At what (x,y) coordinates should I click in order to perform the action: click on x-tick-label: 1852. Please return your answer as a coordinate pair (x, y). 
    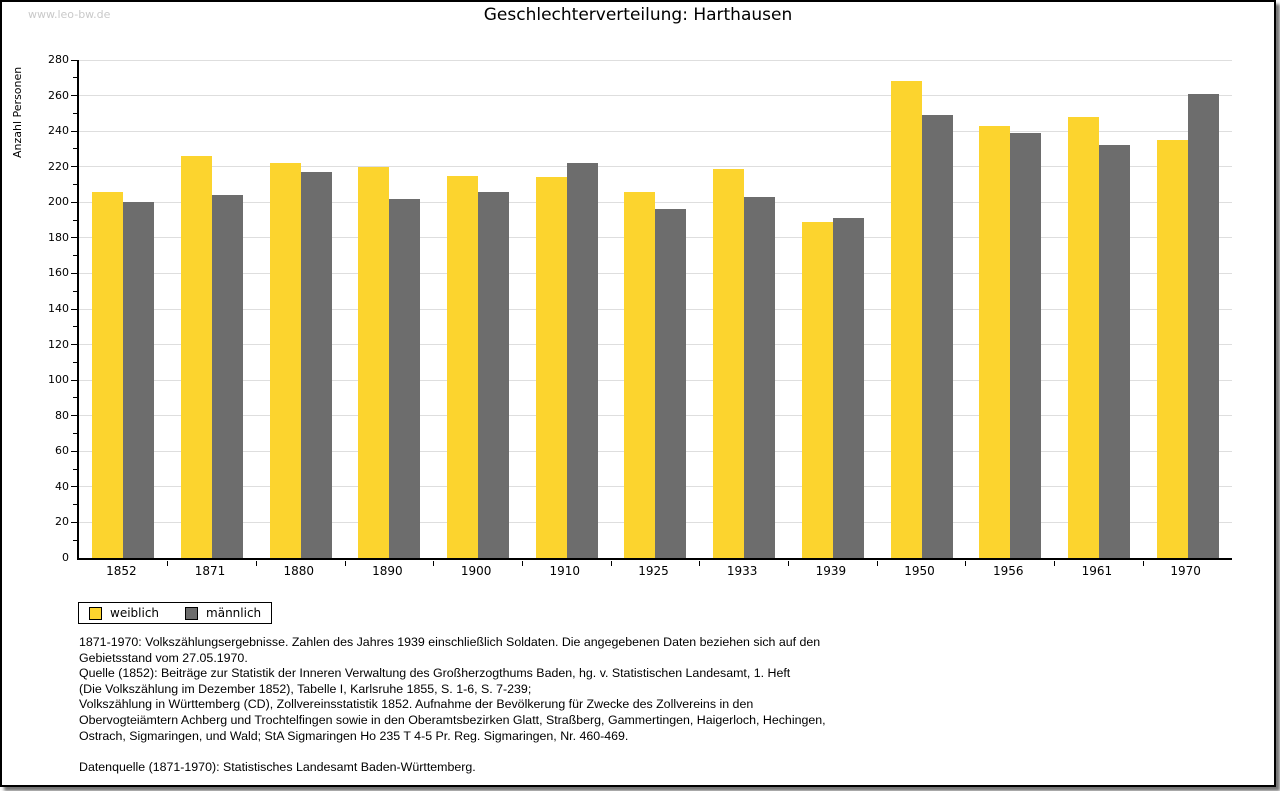
    Looking at the image, I should click on (121, 571).